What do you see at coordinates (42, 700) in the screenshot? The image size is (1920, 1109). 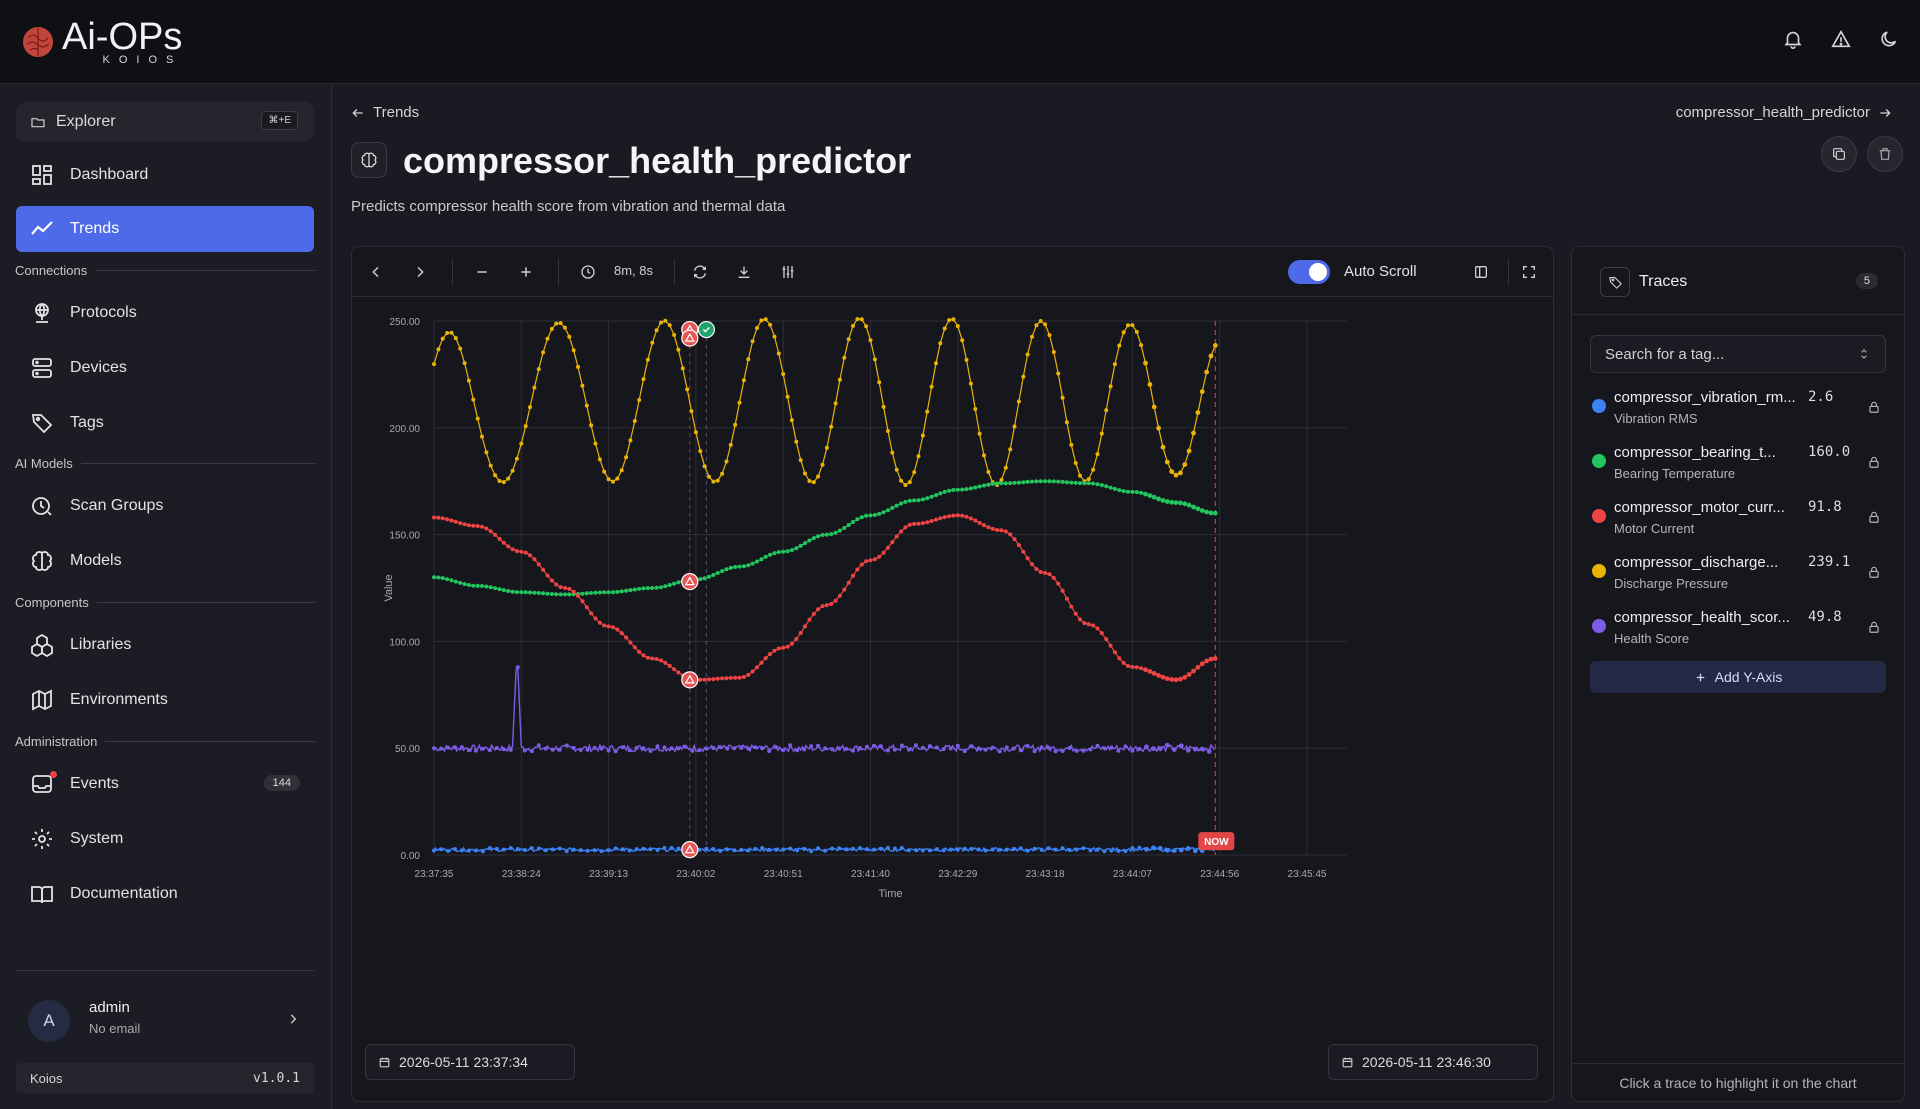 I see `map-flag-icon` at bounding box center [42, 700].